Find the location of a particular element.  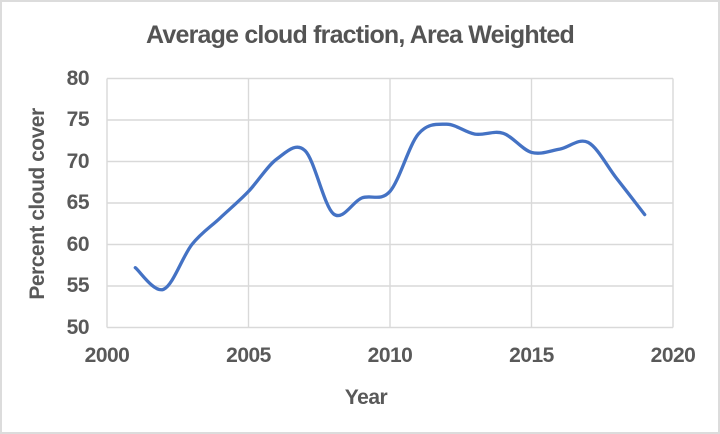

x-tick-label: 2005 is located at coordinates (248, 355).